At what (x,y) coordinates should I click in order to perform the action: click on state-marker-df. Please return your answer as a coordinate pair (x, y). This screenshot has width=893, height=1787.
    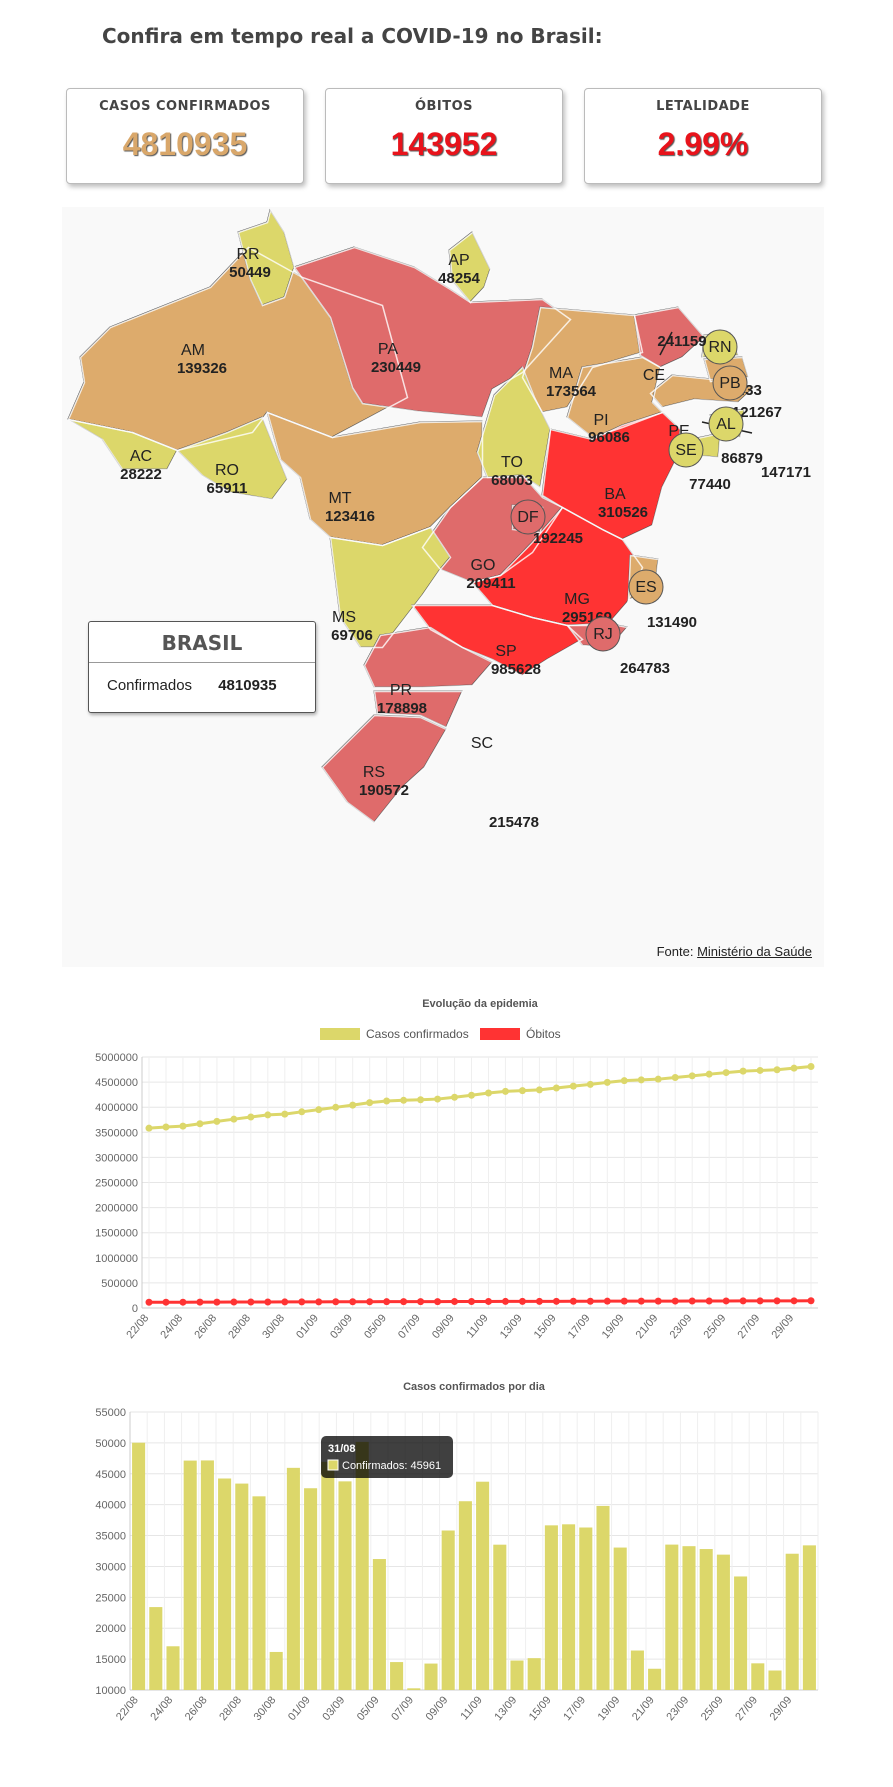
    Looking at the image, I should click on (528, 517).